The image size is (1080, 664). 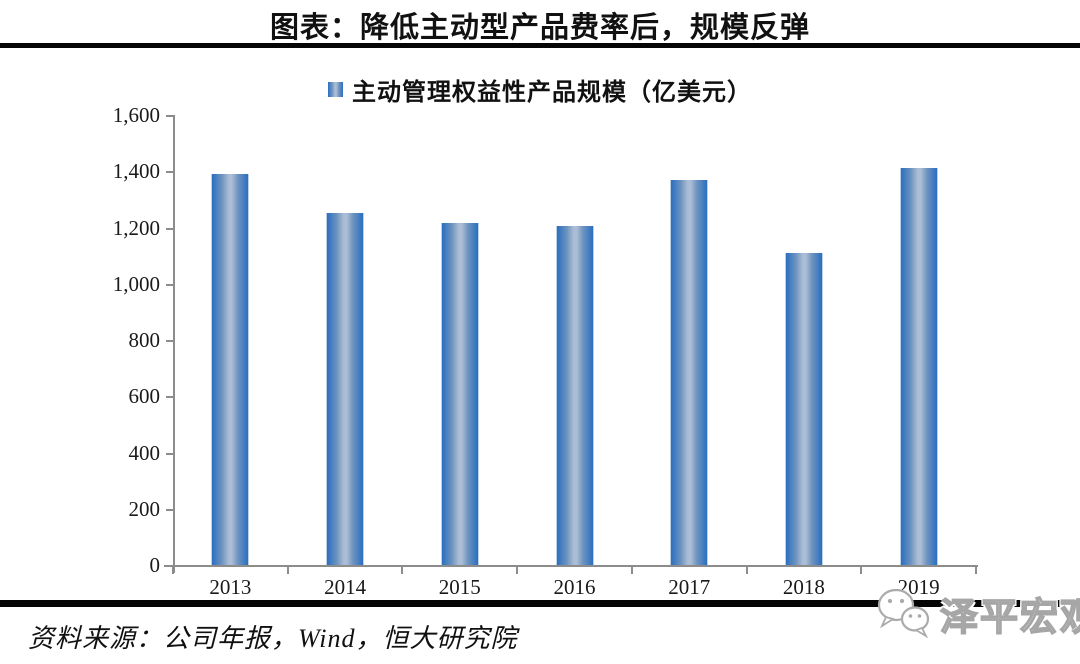 What do you see at coordinates (155, 565) in the screenshot?
I see `y-axis-label: 0` at bounding box center [155, 565].